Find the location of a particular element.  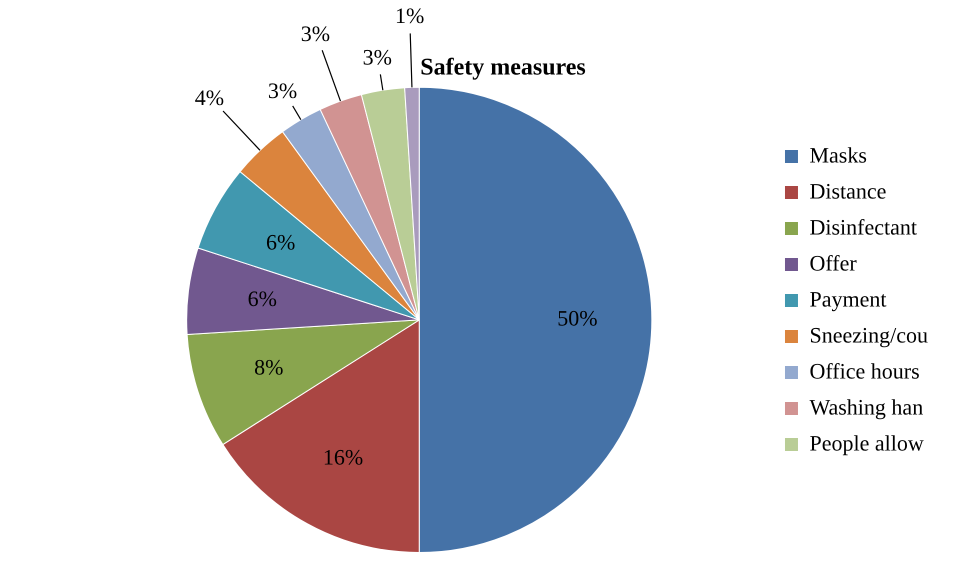

data-label: 8% is located at coordinates (269, 367).